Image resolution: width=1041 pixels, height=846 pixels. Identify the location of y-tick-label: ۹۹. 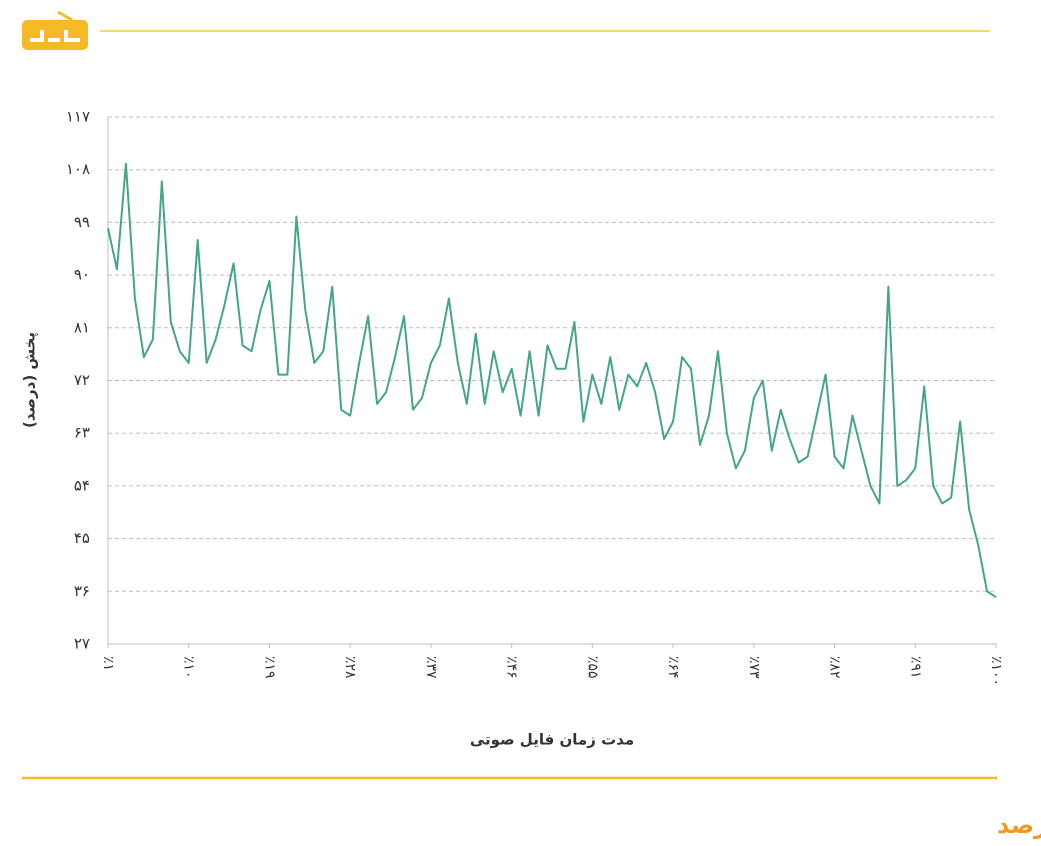
(82, 222).